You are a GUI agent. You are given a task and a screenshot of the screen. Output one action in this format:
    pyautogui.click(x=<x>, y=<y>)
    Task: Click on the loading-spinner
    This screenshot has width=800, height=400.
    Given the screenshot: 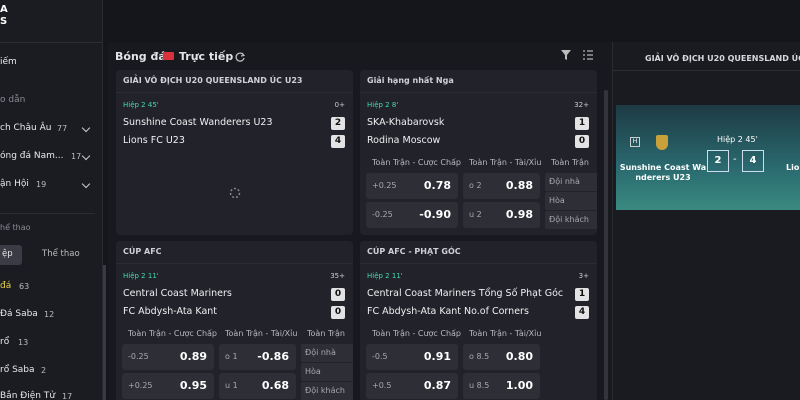 What is the action you would take?
    pyautogui.click(x=235, y=193)
    